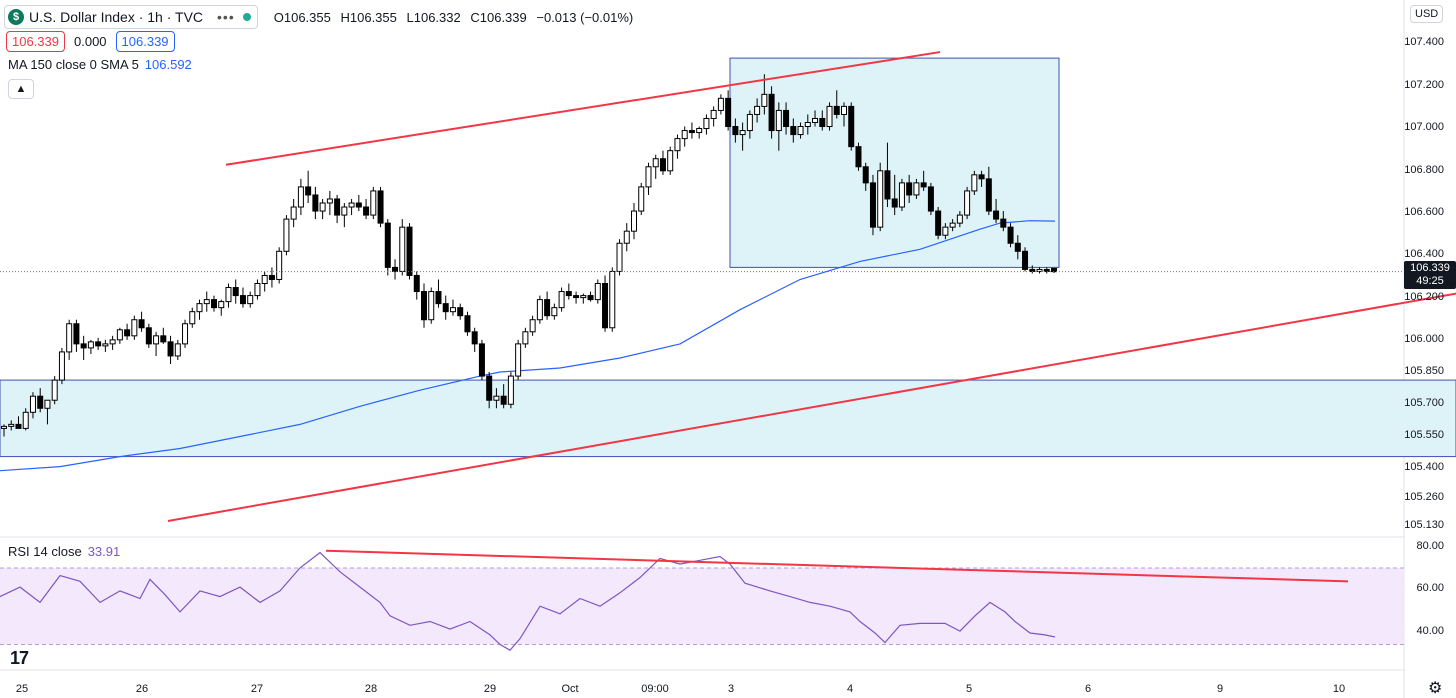  What do you see at coordinates (1424, 297) in the screenshot?
I see `price-tick: 106.200` at bounding box center [1424, 297].